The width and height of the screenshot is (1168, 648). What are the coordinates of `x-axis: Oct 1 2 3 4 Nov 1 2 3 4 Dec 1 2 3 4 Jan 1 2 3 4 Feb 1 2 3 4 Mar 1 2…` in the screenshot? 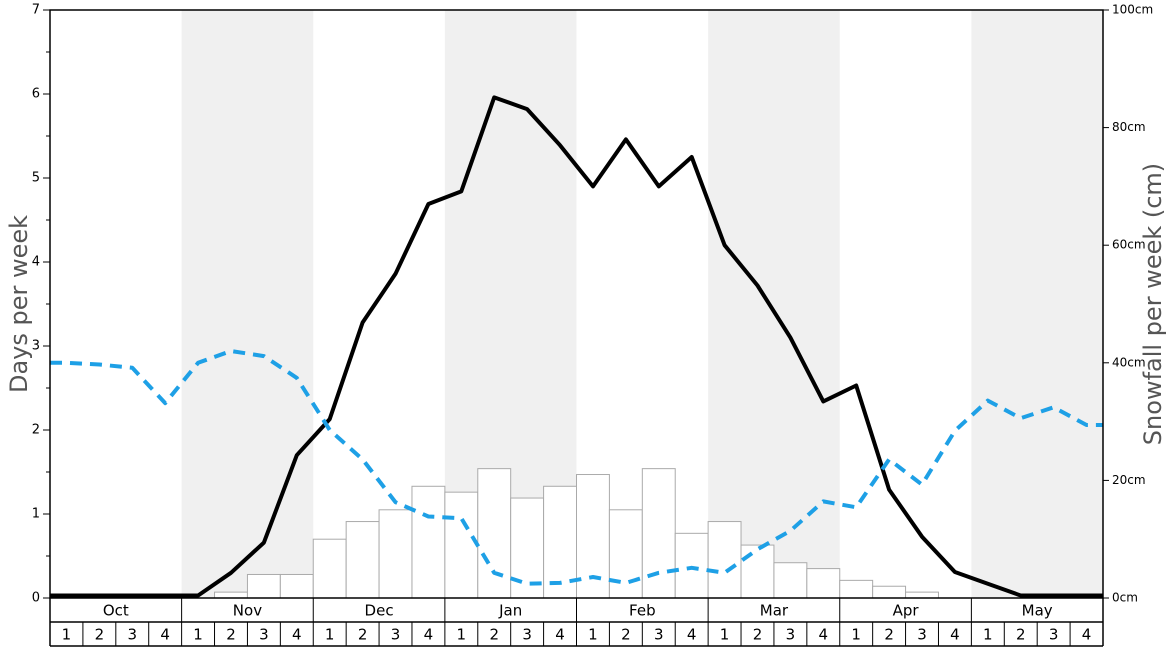 It's located at (576, 622).